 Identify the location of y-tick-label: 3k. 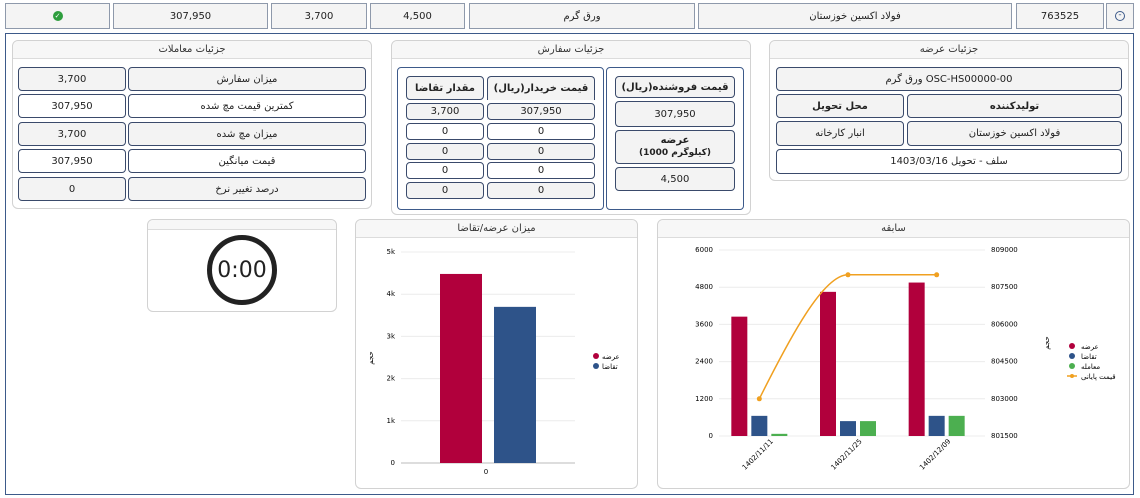
(390, 336).